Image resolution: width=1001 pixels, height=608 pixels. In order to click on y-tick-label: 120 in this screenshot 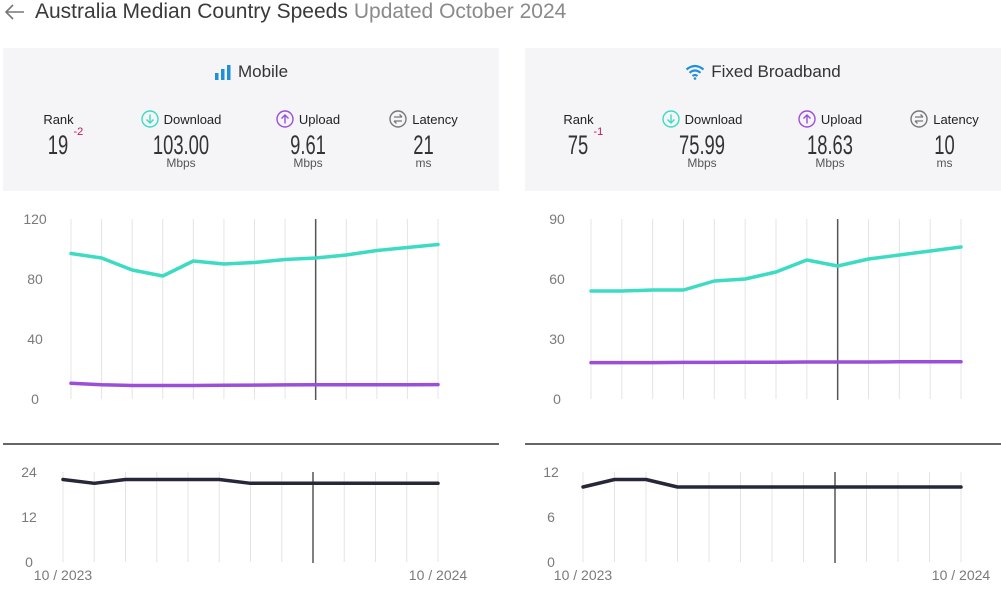, I will do `click(35, 219)`.